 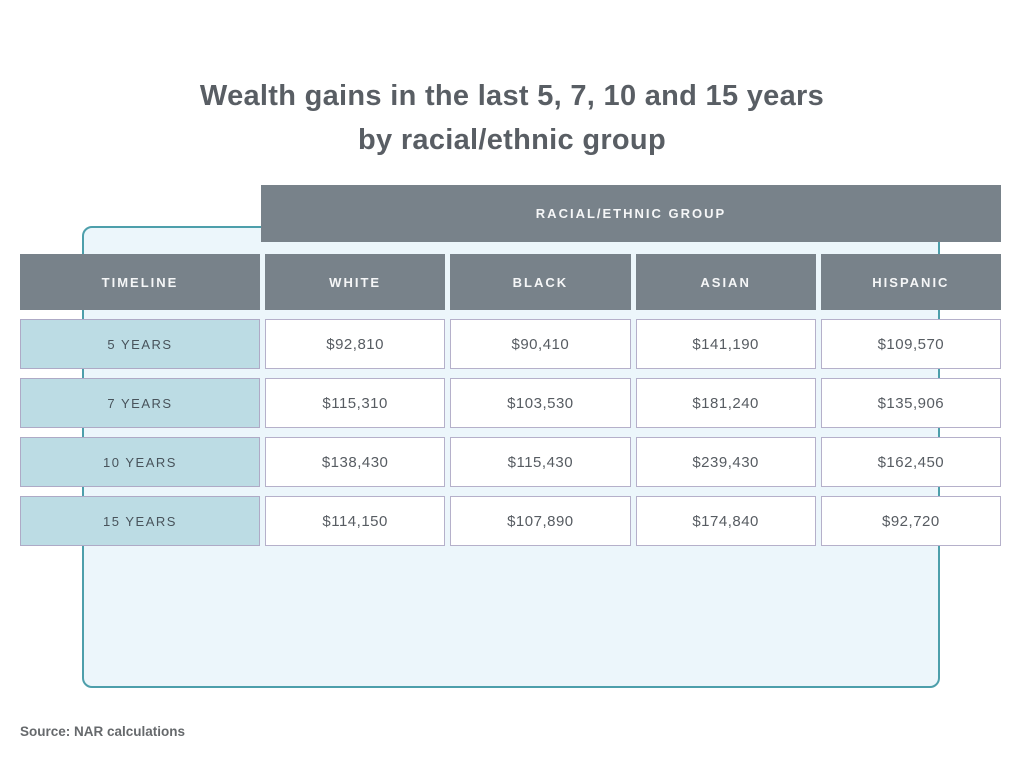 What do you see at coordinates (725, 282) in the screenshot?
I see `column-header-asian: ASIAN` at bounding box center [725, 282].